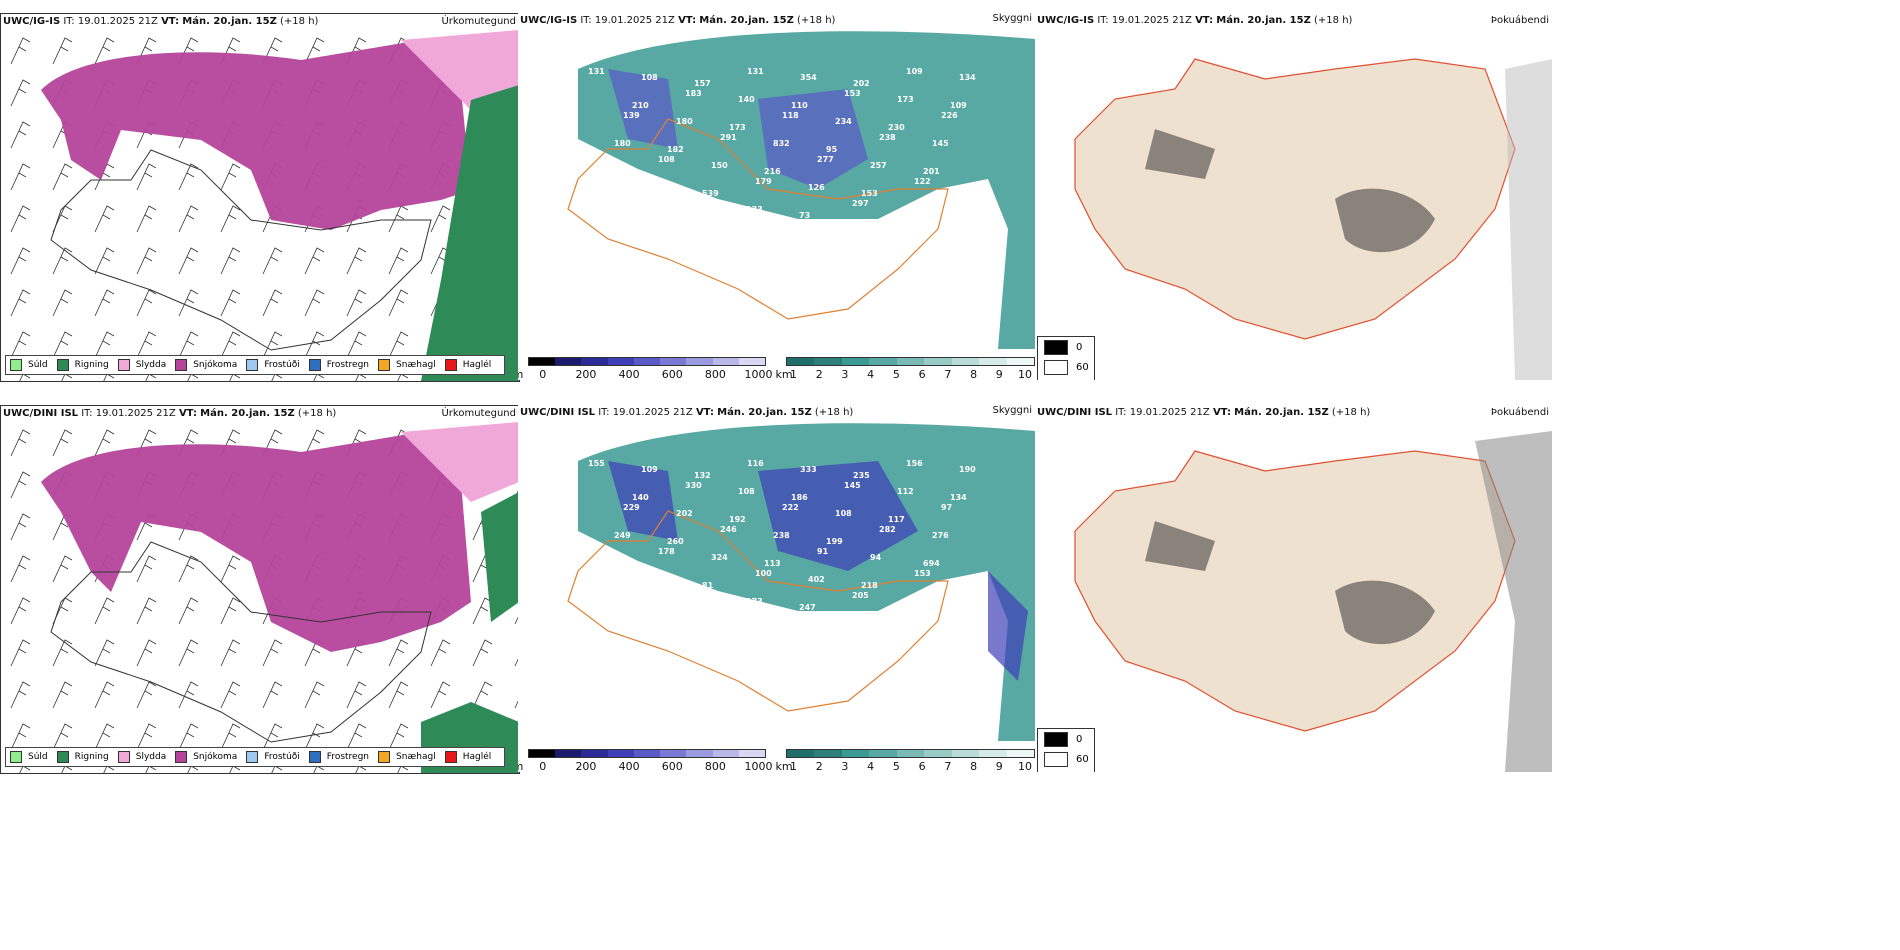 The image size is (1900, 950). What do you see at coordinates (931, 563) in the screenshot?
I see `cloudbase-label: 694` at bounding box center [931, 563].